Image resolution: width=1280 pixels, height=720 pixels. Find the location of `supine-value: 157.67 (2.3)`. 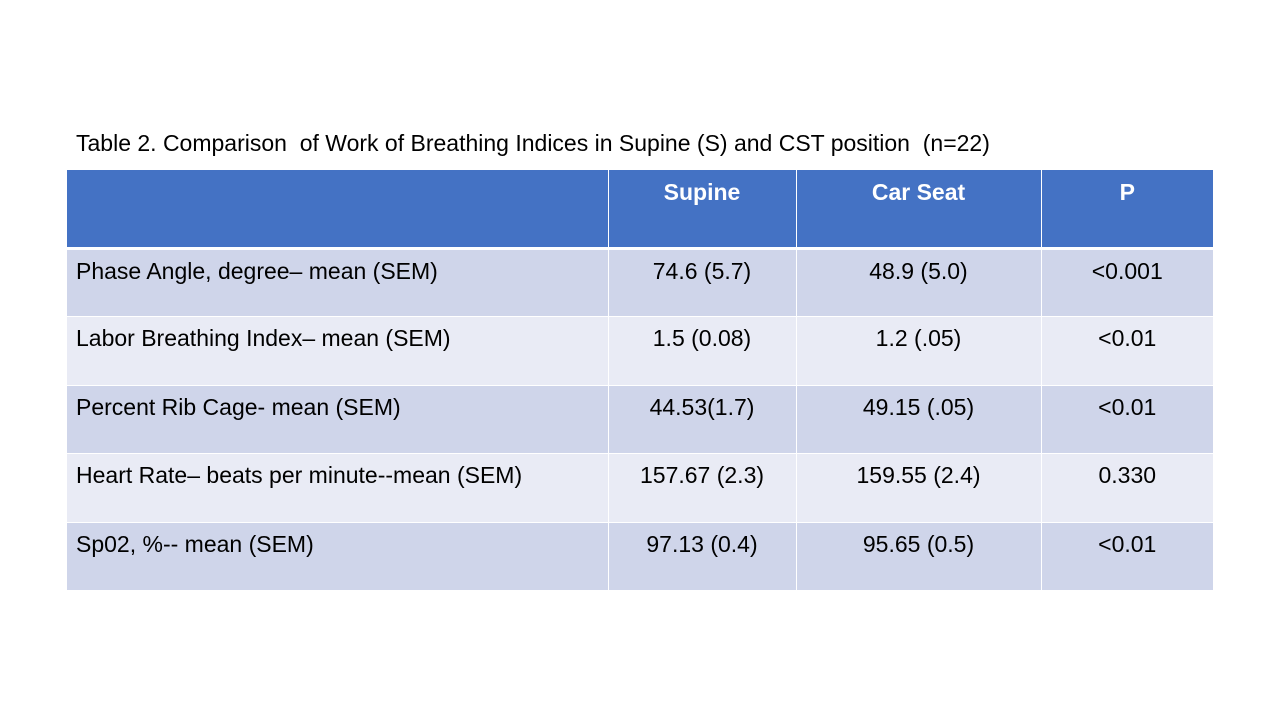

supine-value: 157.67 (2.3) is located at coordinates (702, 488).